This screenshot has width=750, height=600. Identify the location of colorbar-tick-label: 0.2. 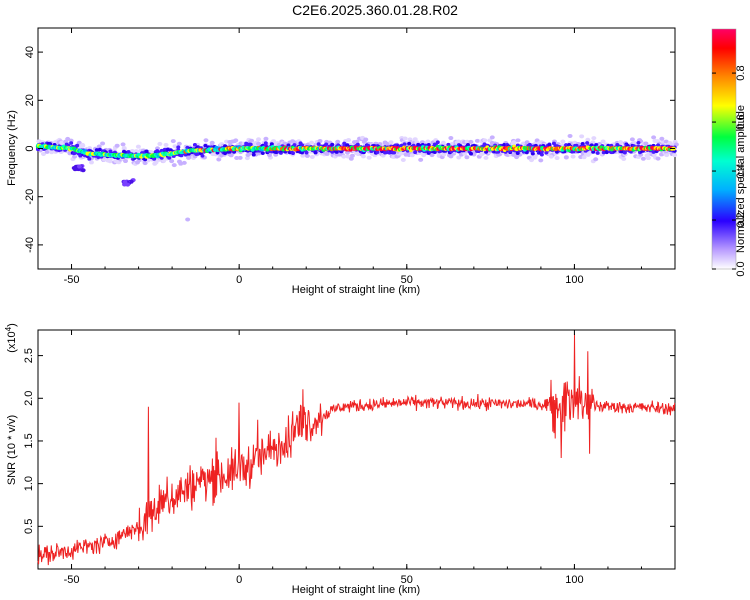
(741, 219).